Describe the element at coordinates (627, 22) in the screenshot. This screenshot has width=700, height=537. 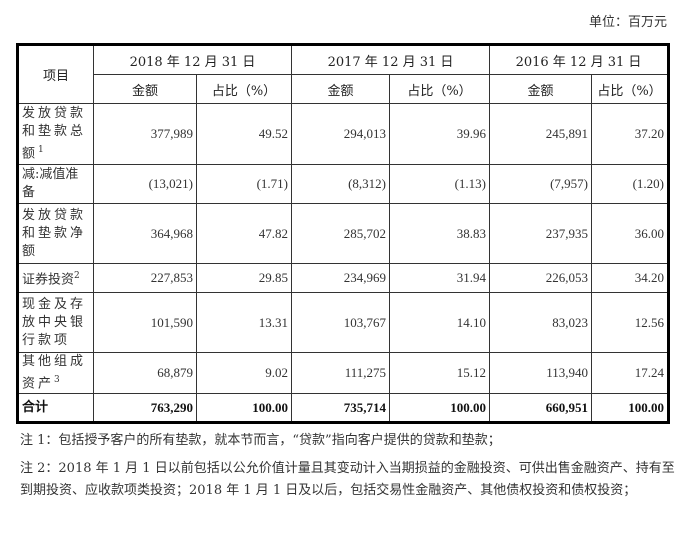
I see `unit-label: 单位：百万元` at that location.